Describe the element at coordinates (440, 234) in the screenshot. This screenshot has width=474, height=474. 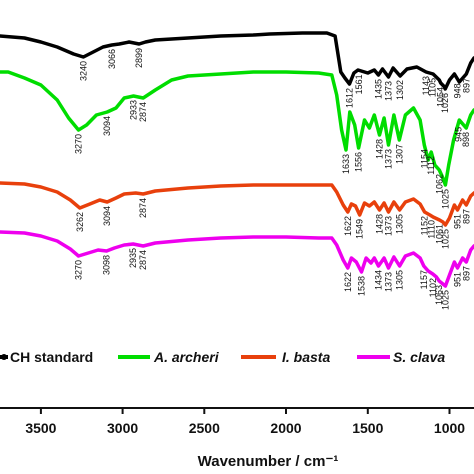
I see `peak-label: 1061` at that location.